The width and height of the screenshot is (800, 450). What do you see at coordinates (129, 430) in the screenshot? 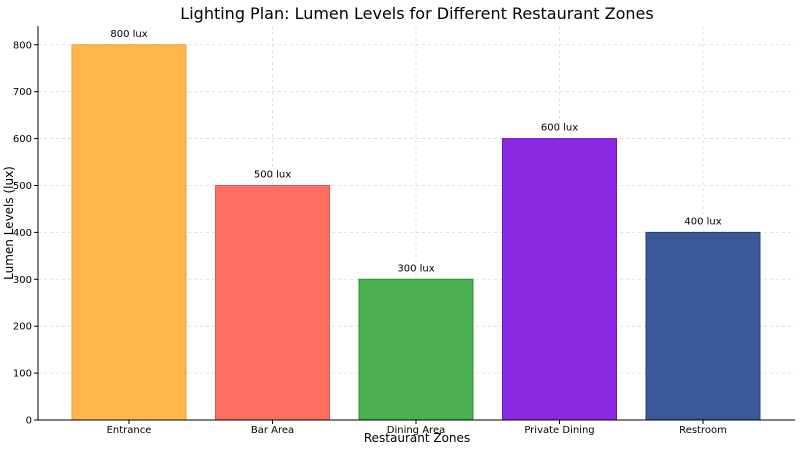
I see `x-tick-label: Entrance` at bounding box center [129, 430].